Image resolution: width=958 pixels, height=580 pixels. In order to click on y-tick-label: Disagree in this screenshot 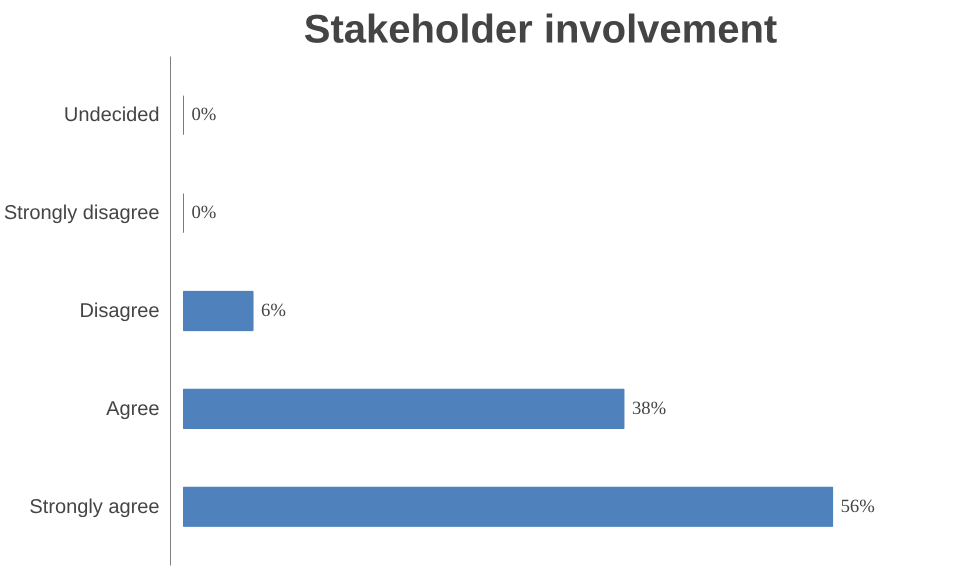, I will do `click(119, 311)`.